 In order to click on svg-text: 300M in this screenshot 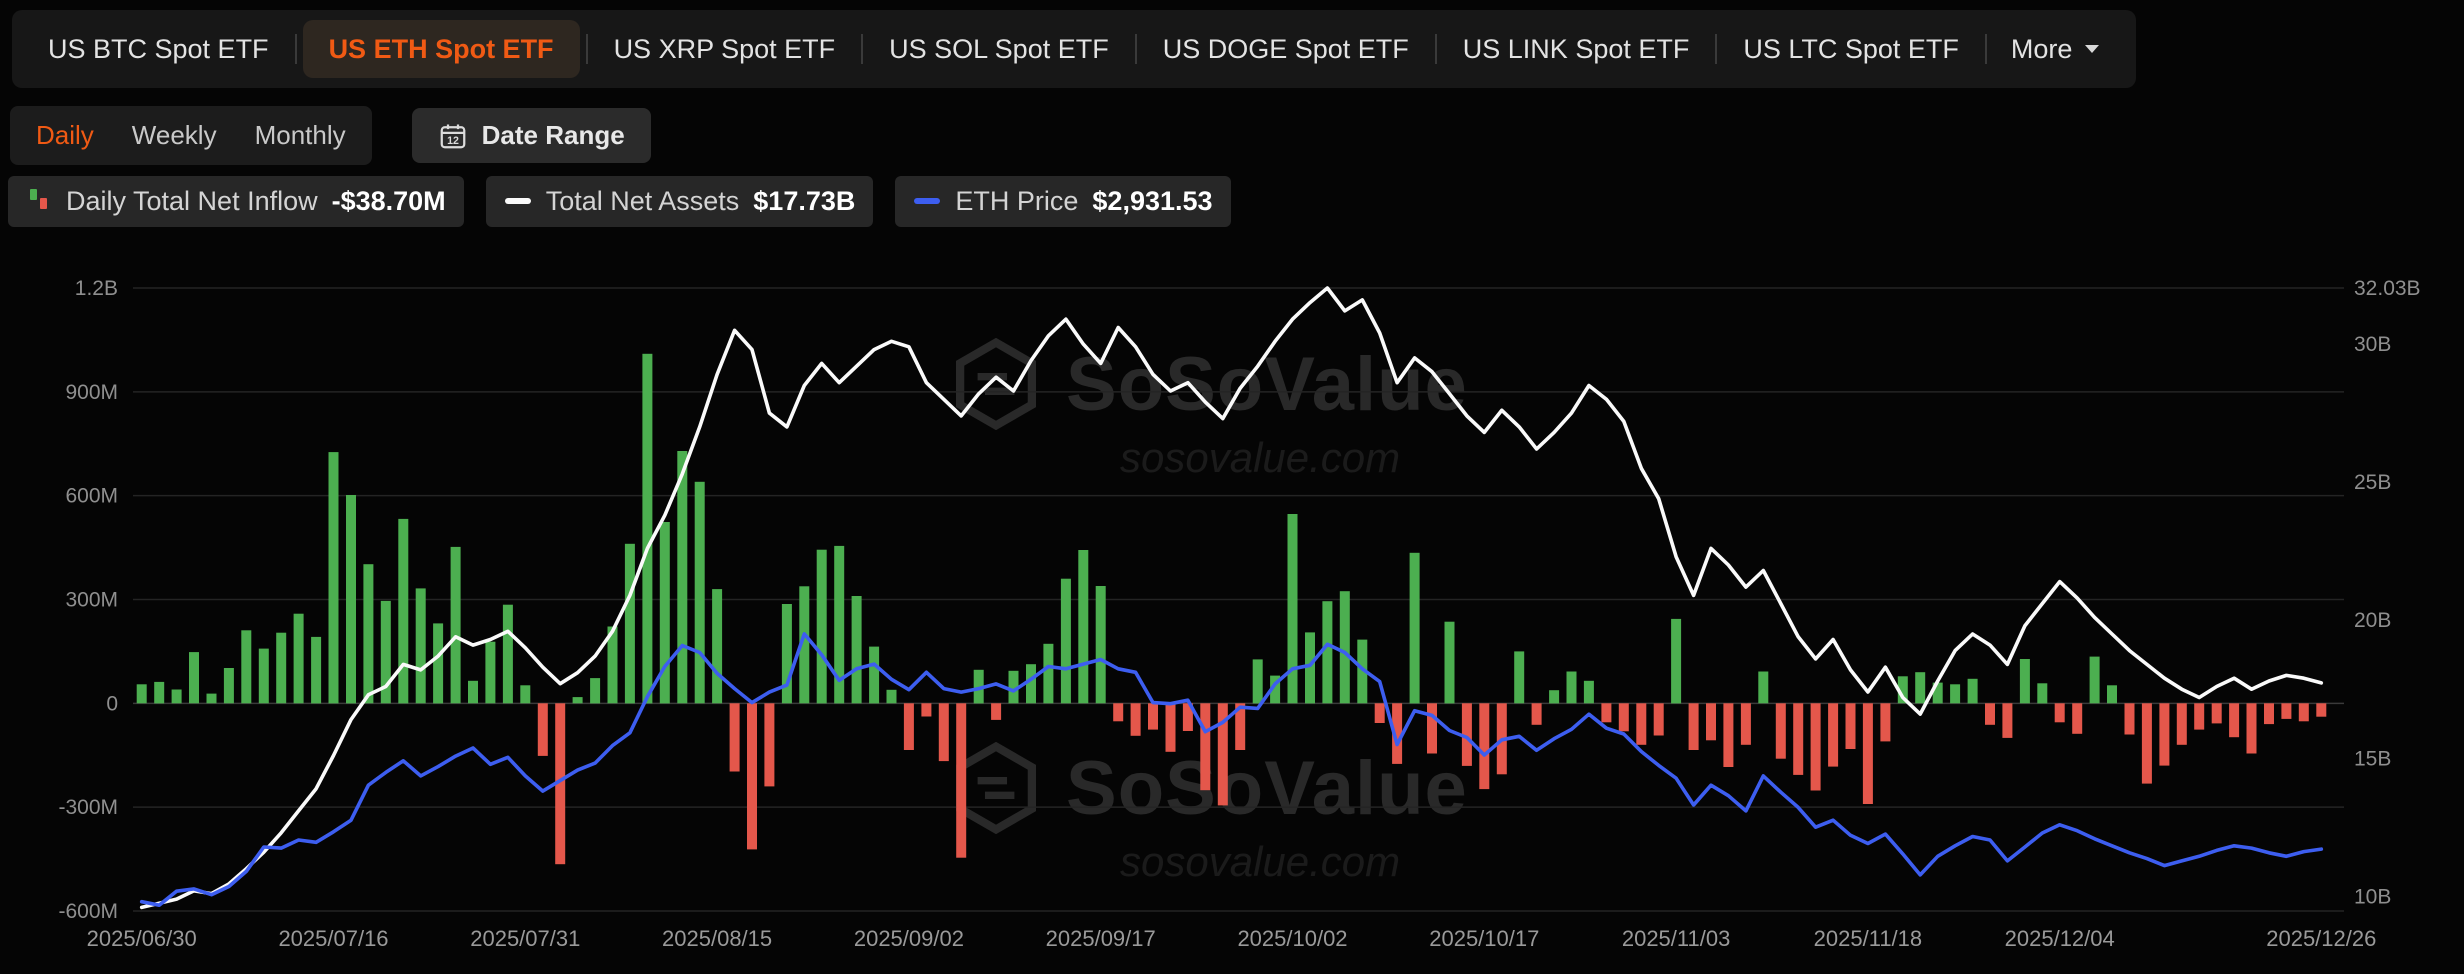, I will do `click(91, 600)`.